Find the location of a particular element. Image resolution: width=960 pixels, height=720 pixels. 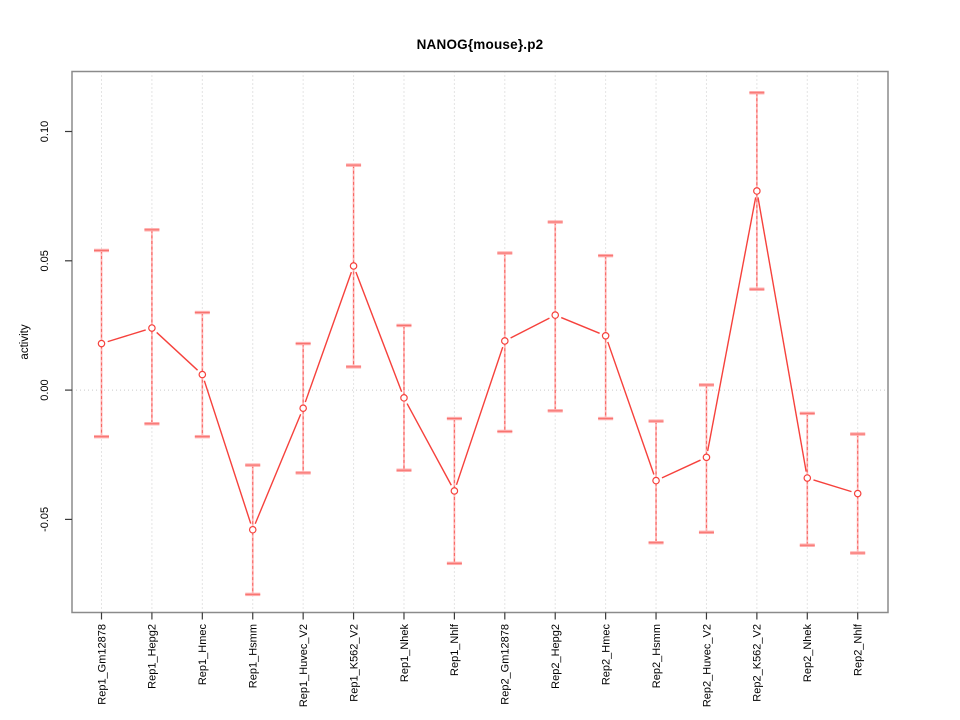

y-tick-label: 0.00 is located at coordinates (45, 389).